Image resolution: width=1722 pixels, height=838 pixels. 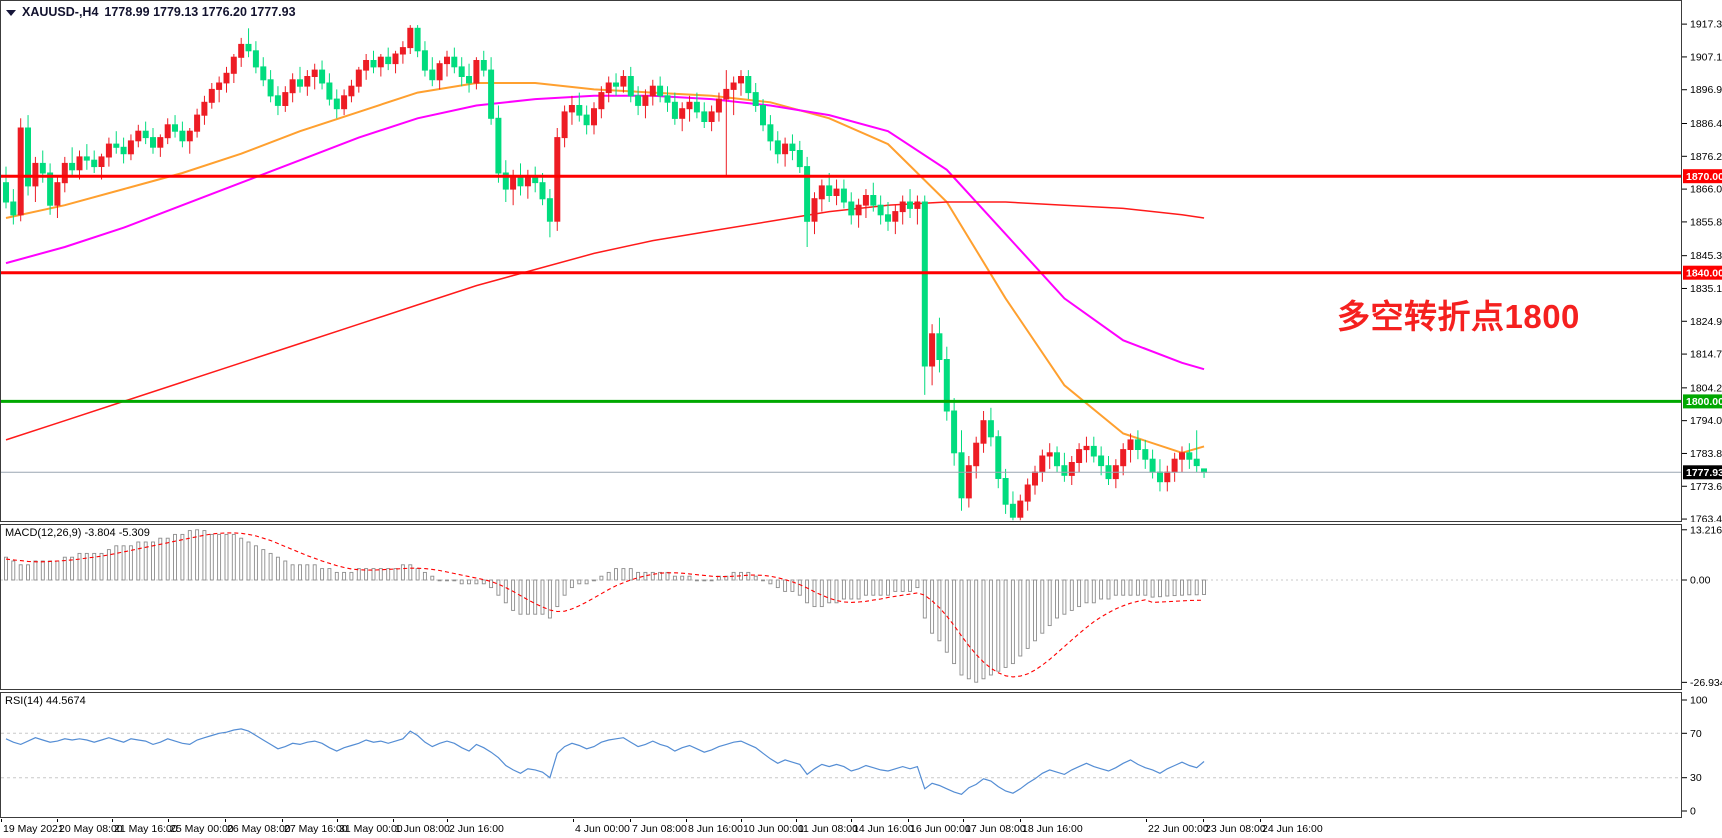 What do you see at coordinates (1704, 274) in the screenshot?
I see `price-badge-label: 1840.00` at bounding box center [1704, 274].